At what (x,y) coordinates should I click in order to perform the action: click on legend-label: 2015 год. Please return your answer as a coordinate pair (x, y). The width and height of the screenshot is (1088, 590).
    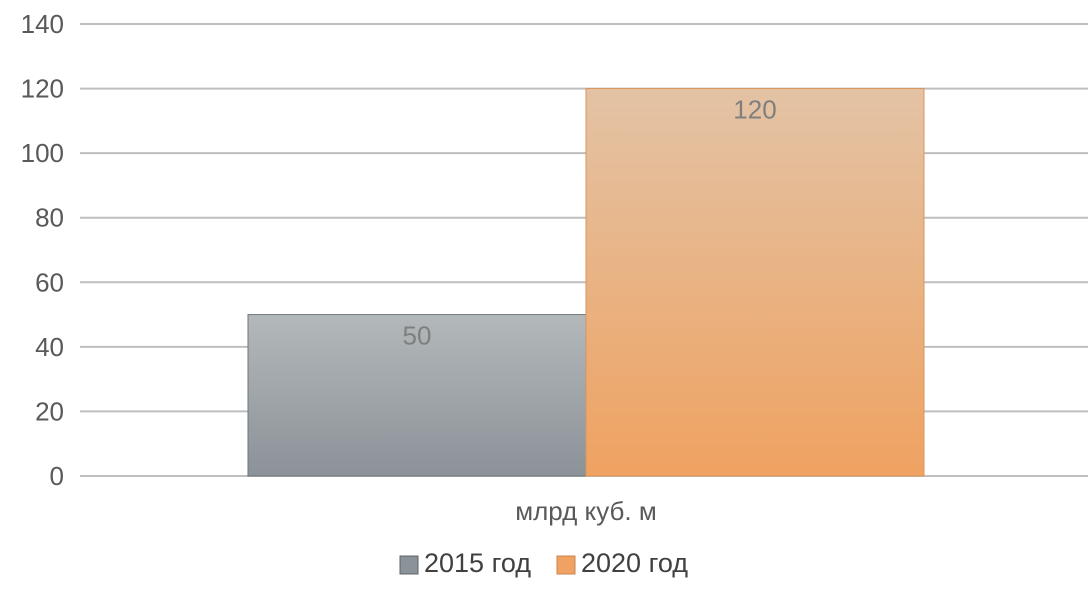
    Looking at the image, I should click on (477, 563).